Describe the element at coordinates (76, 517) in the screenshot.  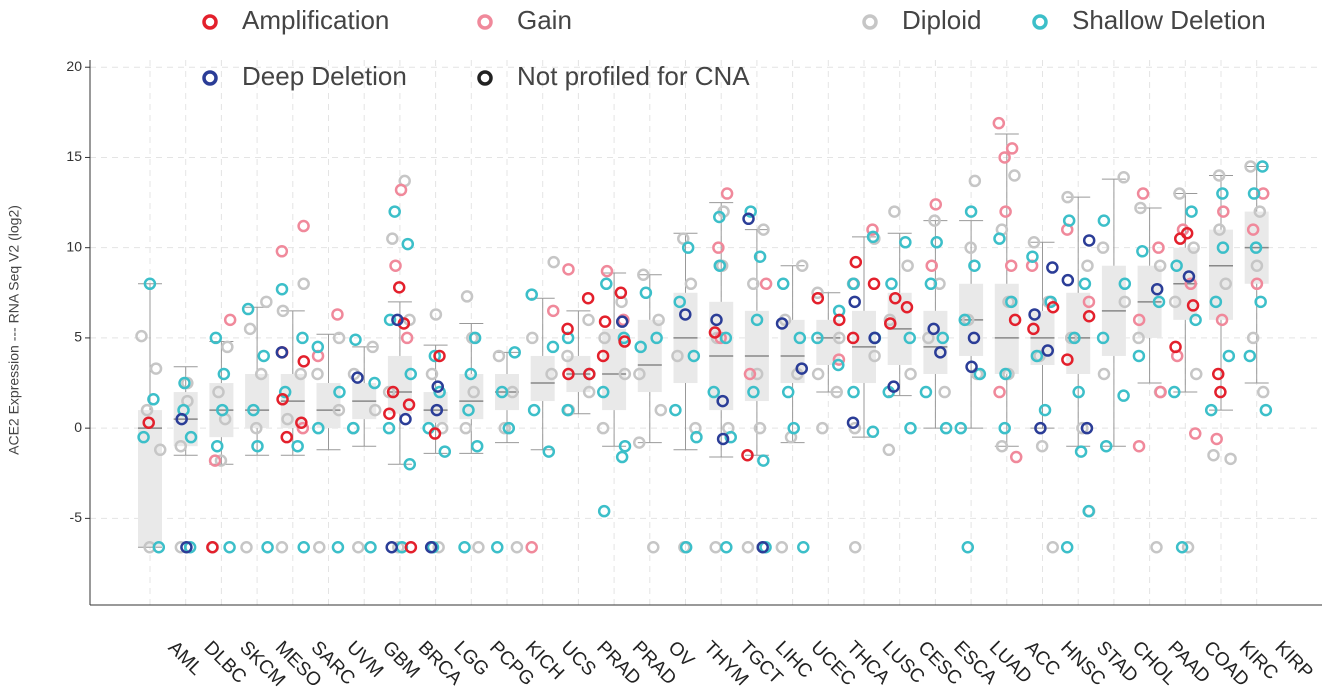
I see `y-tick-label: -5` at that location.